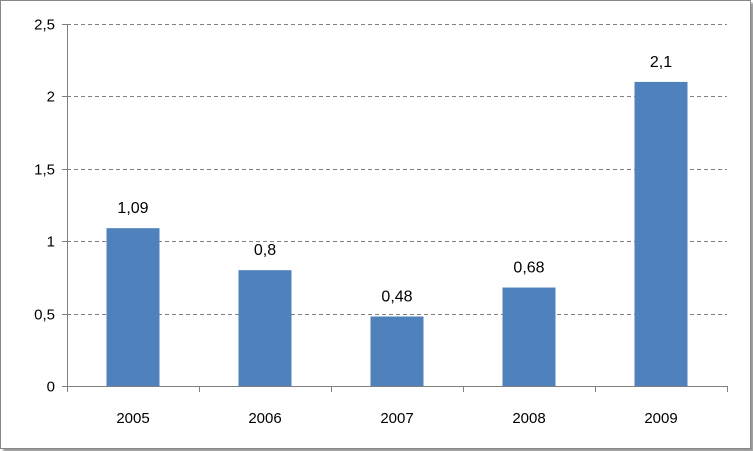  Describe the element at coordinates (44, 170) in the screenshot. I see `y-tick-label: 1,5` at that location.